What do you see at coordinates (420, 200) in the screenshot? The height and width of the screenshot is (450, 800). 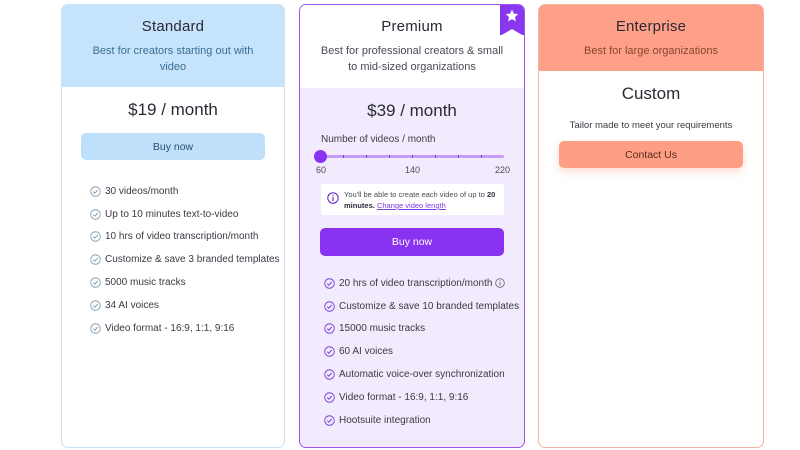 I see `note-duration: 20 minutes.` at bounding box center [420, 200].